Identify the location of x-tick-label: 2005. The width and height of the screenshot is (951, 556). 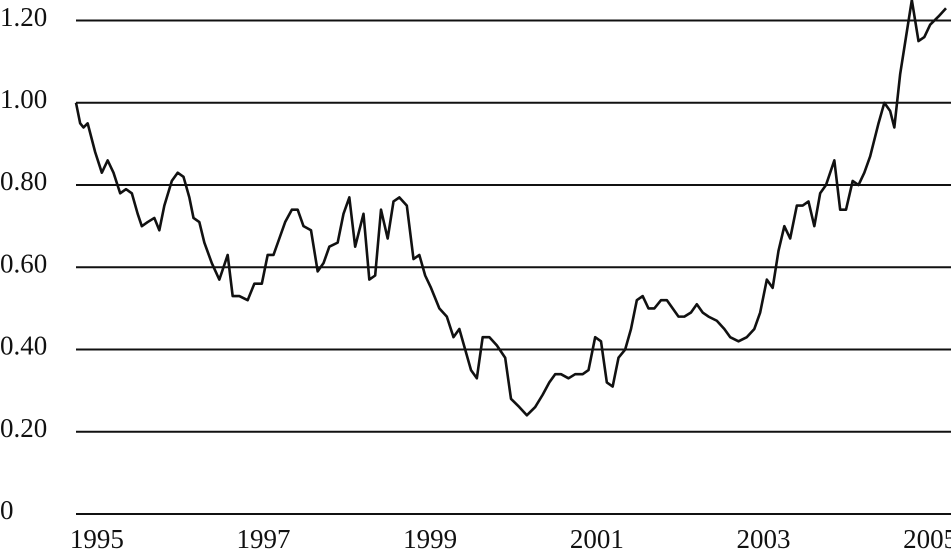
(927, 539).